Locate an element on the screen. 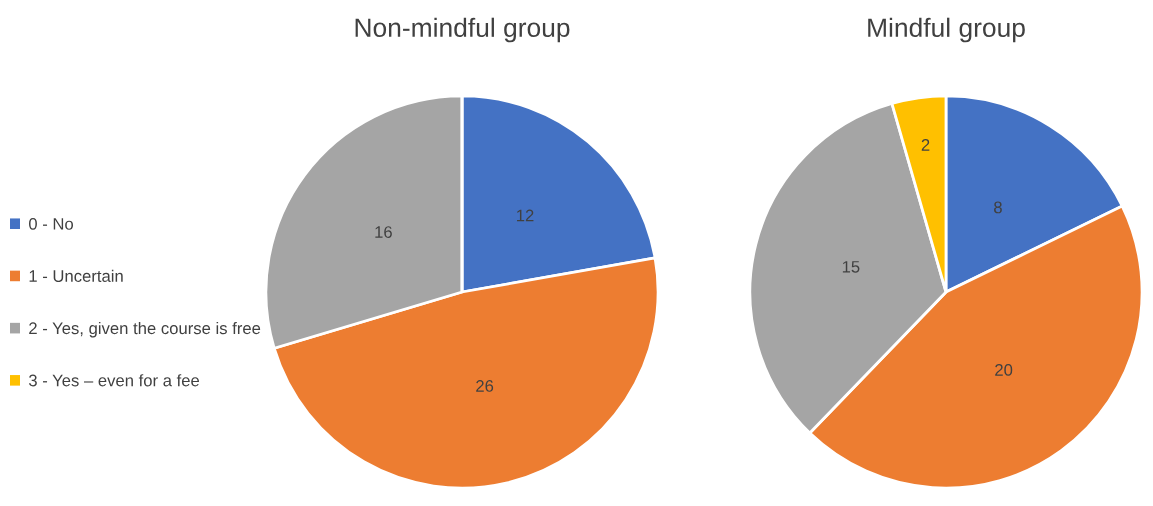 This screenshot has height=506, width=1153. data-label: 16 is located at coordinates (383, 232).